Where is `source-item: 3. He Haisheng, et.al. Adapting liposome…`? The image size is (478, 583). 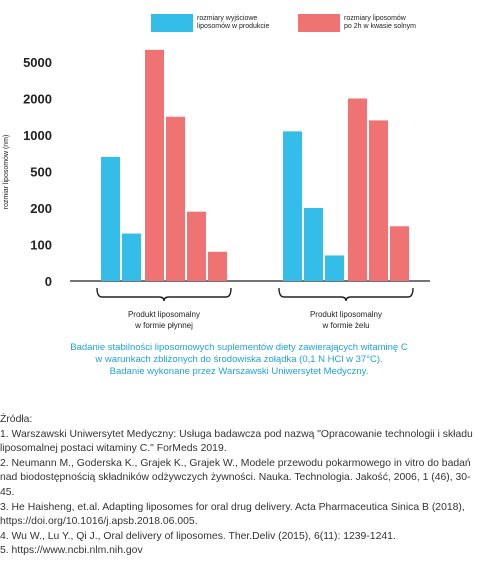 source-item: 3. He Haisheng, et.al. Adapting liposome… is located at coordinates (232, 514).